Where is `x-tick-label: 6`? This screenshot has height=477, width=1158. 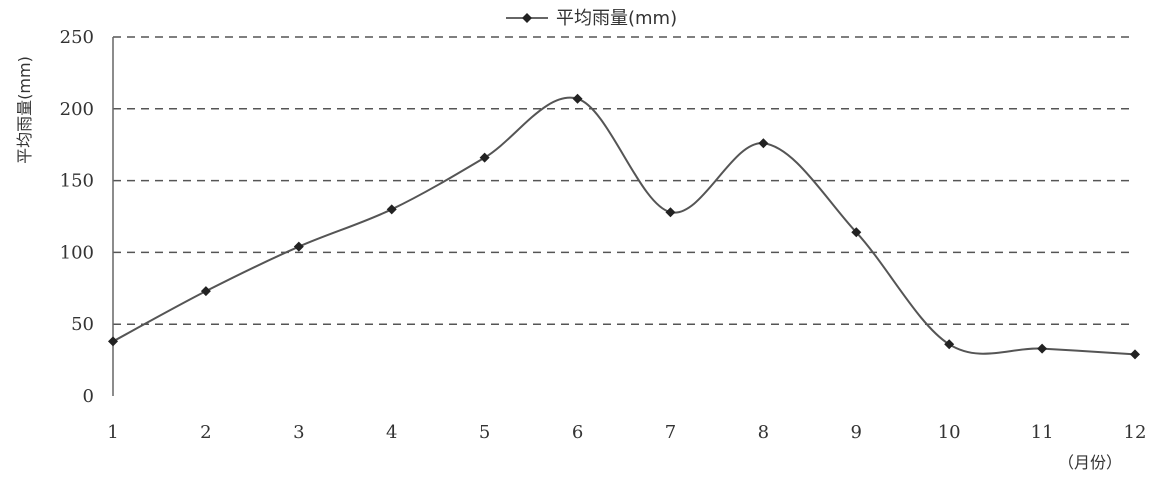 x-tick-label: 6 is located at coordinates (577, 432).